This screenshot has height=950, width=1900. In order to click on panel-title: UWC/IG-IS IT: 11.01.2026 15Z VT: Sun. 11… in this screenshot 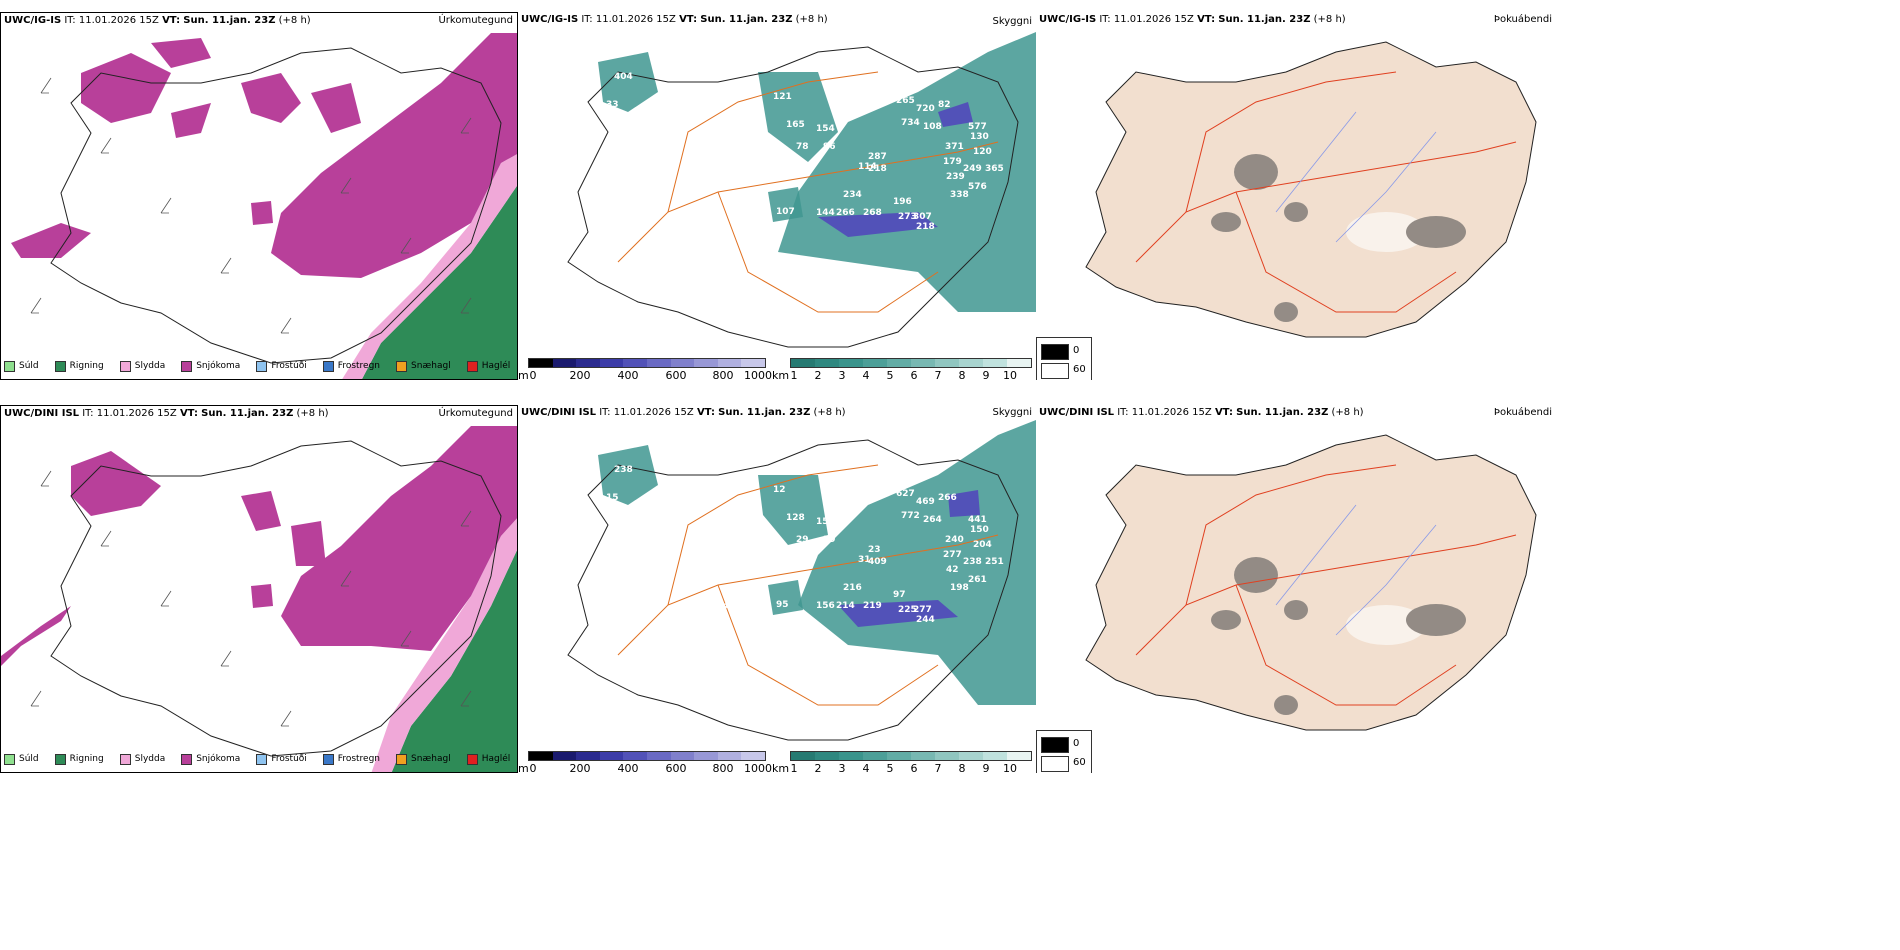, I will do `click(1192, 19)`.